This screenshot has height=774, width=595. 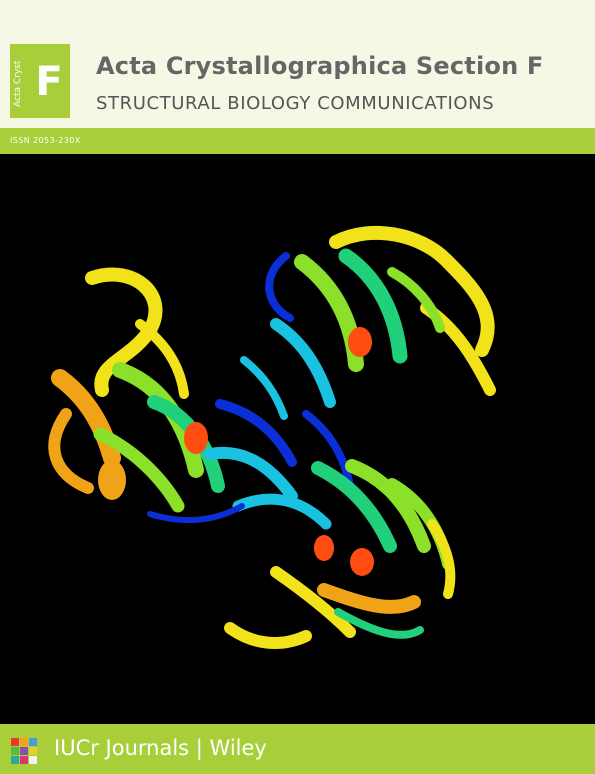 What do you see at coordinates (136, 390) in the screenshot?
I see `domain-upper-left` at bounding box center [136, 390].